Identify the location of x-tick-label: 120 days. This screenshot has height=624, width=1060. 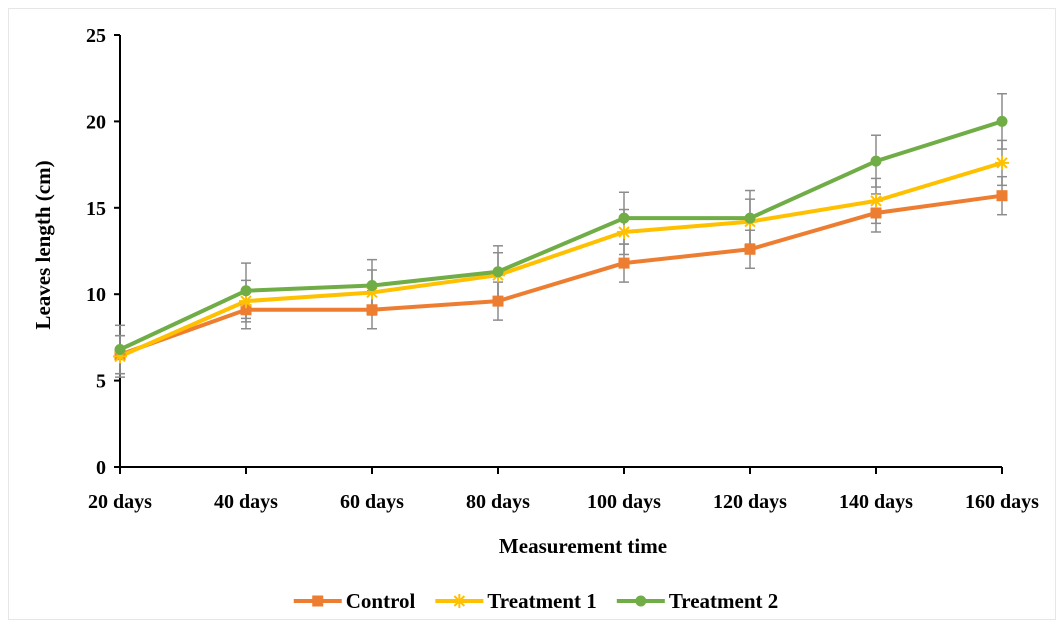
(750, 502).